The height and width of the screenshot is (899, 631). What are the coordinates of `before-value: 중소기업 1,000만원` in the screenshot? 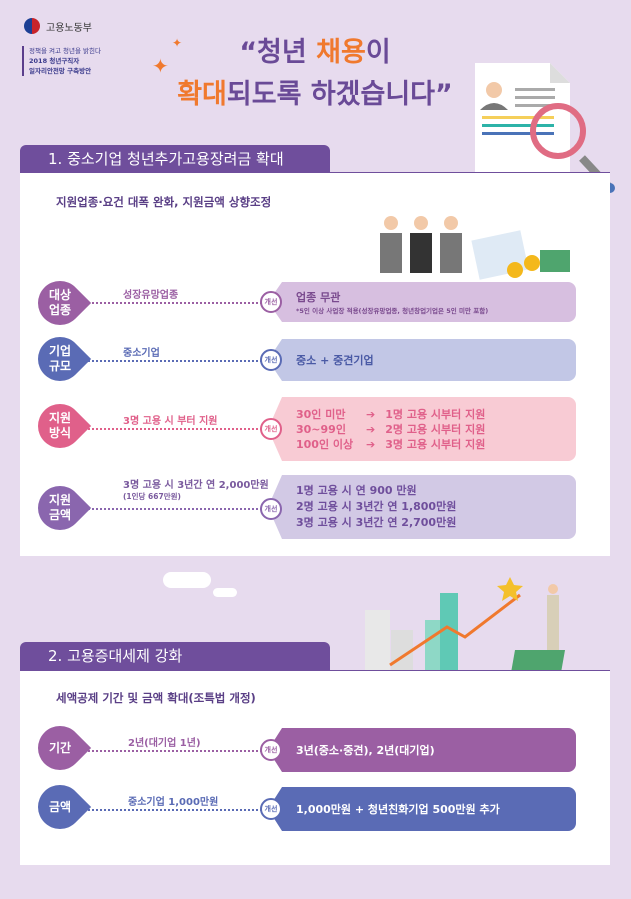 It's located at (173, 802).